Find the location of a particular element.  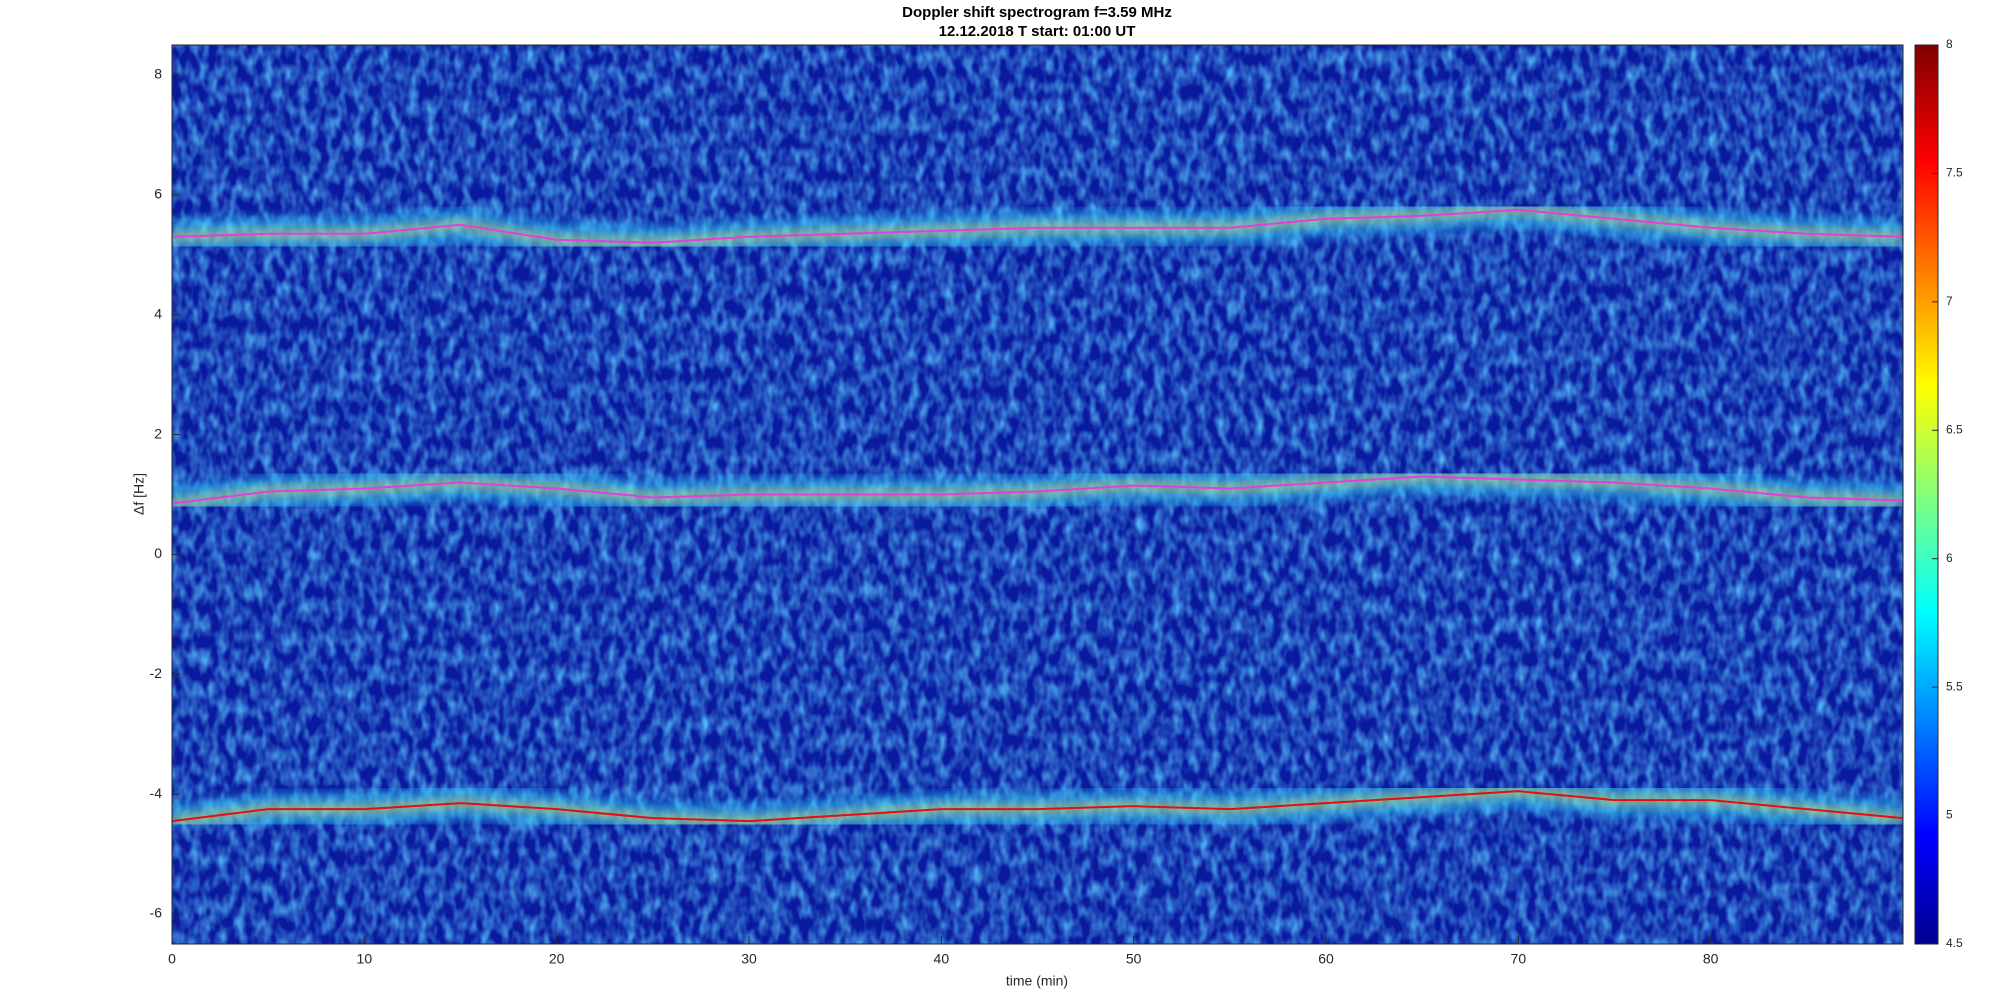

colorbar-tick-label: 6.5 is located at coordinates (1954, 429).